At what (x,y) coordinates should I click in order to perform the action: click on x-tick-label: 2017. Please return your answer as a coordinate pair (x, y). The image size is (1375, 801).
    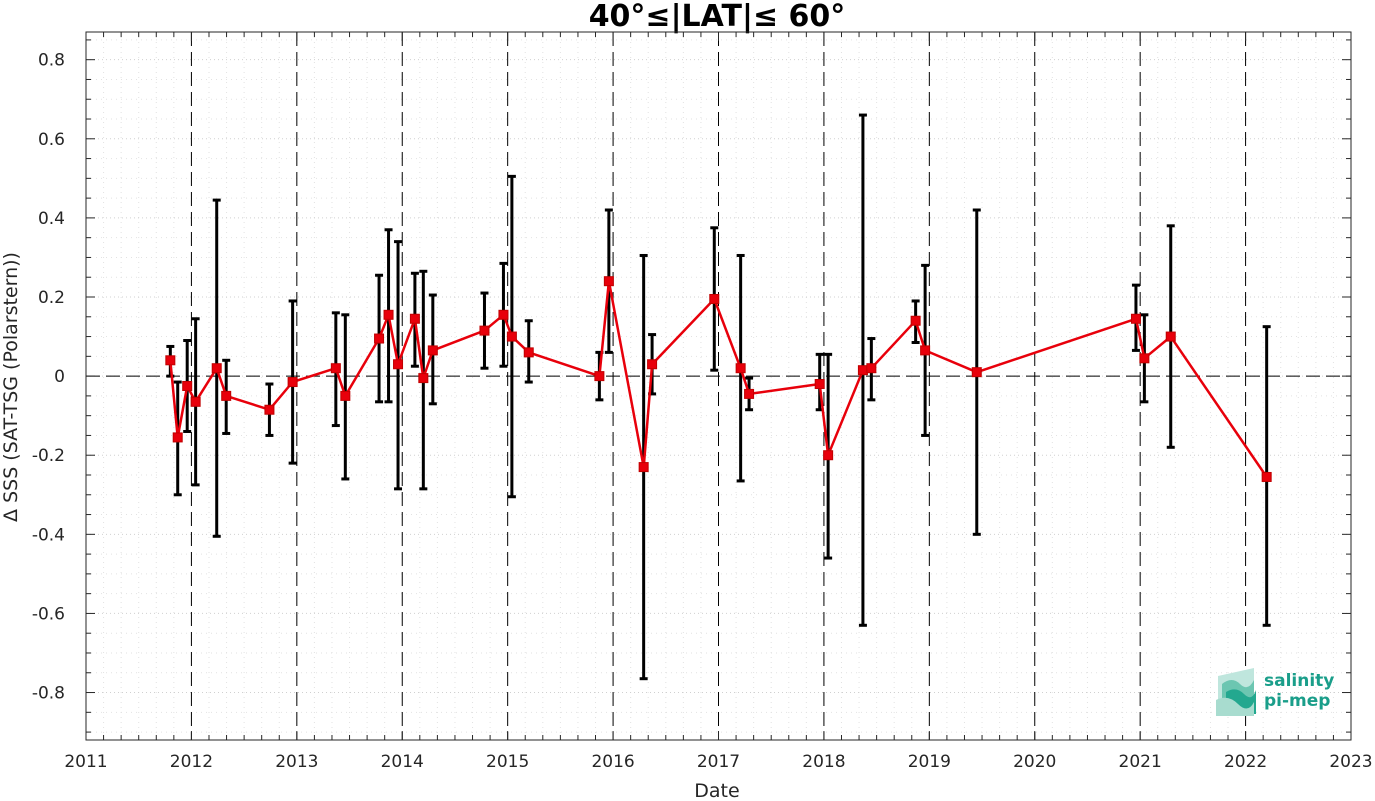
    Looking at the image, I should click on (718, 762).